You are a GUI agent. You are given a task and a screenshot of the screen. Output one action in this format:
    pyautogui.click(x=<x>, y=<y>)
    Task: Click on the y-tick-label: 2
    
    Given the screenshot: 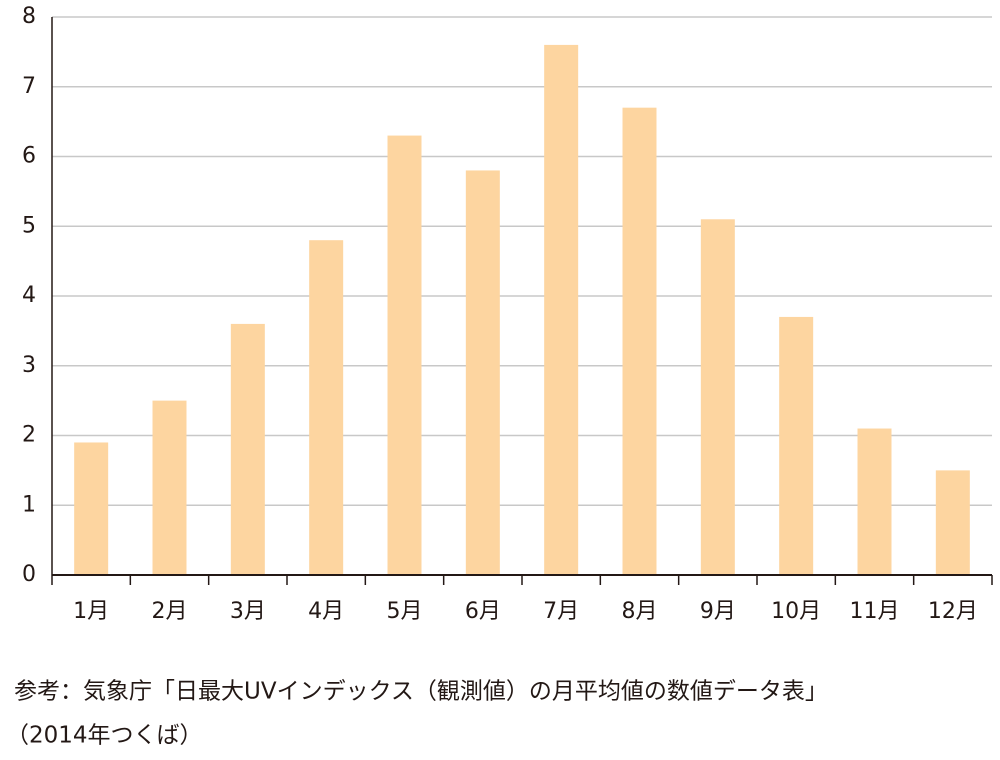 What is the action you would take?
    pyautogui.click(x=29, y=435)
    